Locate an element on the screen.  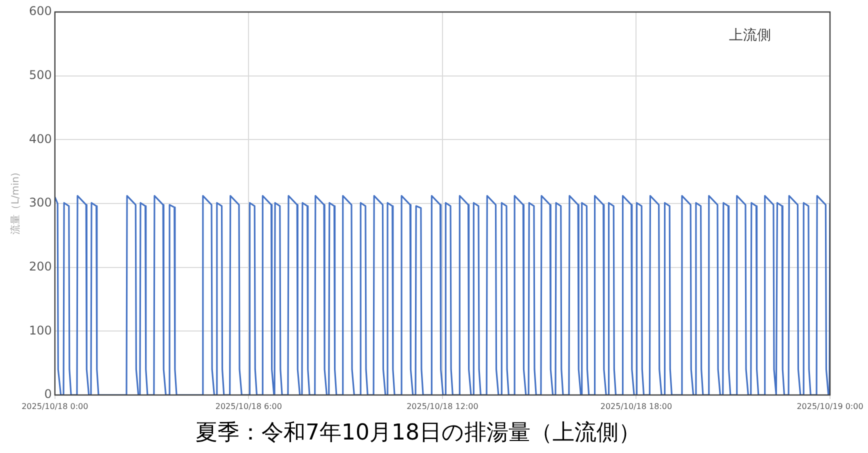
x-tick-label: 2025/10/18 18:00 is located at coordinates (636, 406).